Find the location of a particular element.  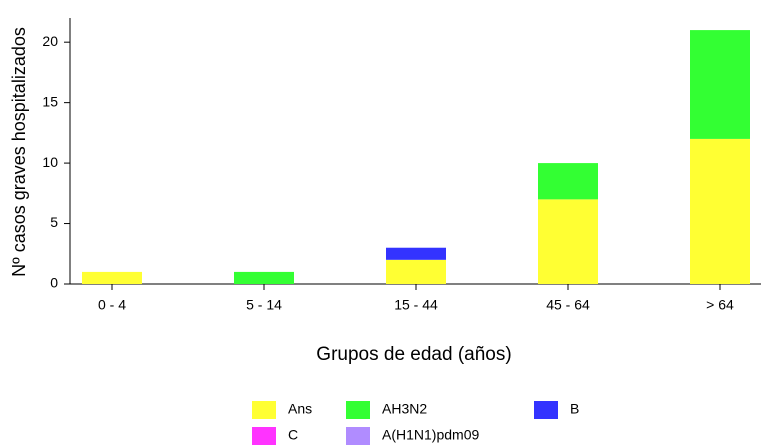

y-tick-label: 10 is located at coordinates (50, 162).